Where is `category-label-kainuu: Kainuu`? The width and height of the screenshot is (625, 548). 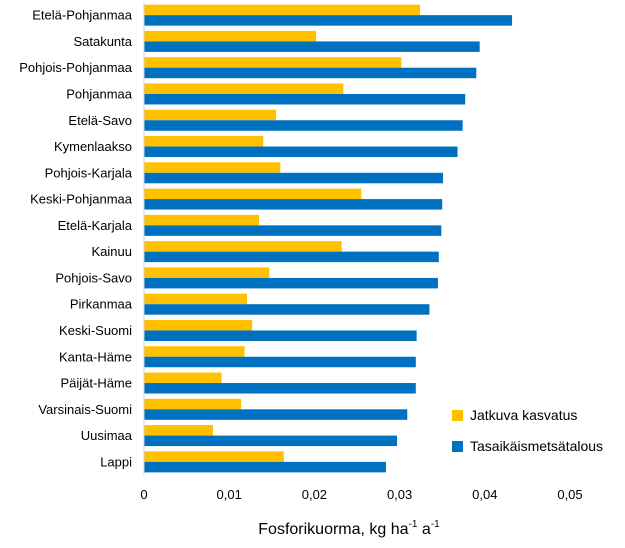
category-label-kainuu: Kainuu is located at coordinates (112, 251).